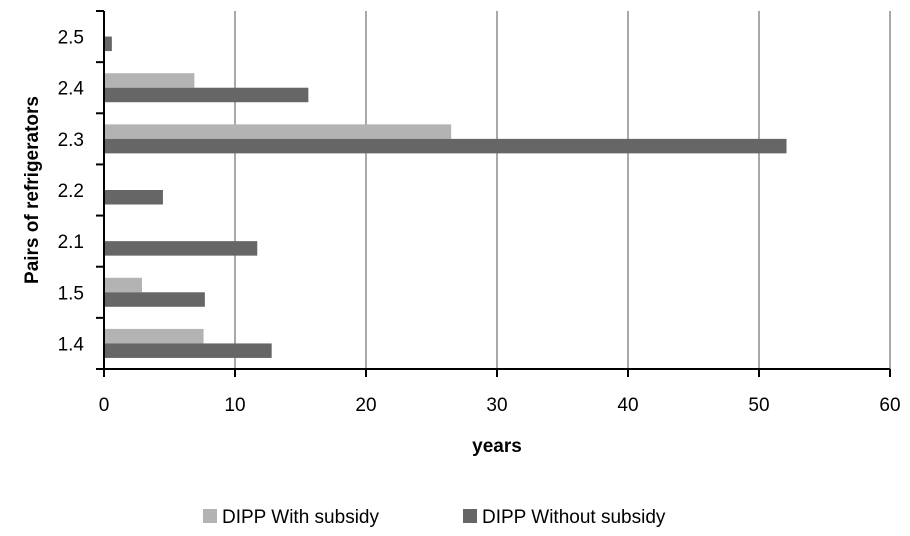 The height and width of the screenshot is (536, 910). I want to click on y-tick-label: 2.4, so click(71, 89).